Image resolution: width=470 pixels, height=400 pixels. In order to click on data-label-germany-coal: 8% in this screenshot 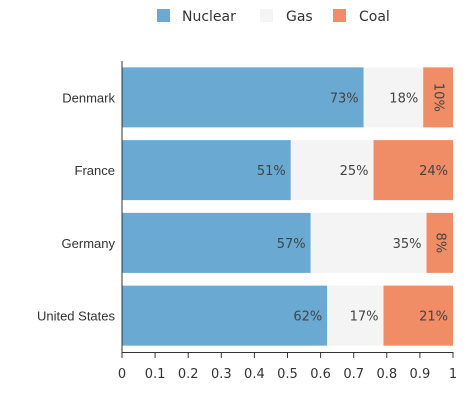, I will do `click(439, 243)`.